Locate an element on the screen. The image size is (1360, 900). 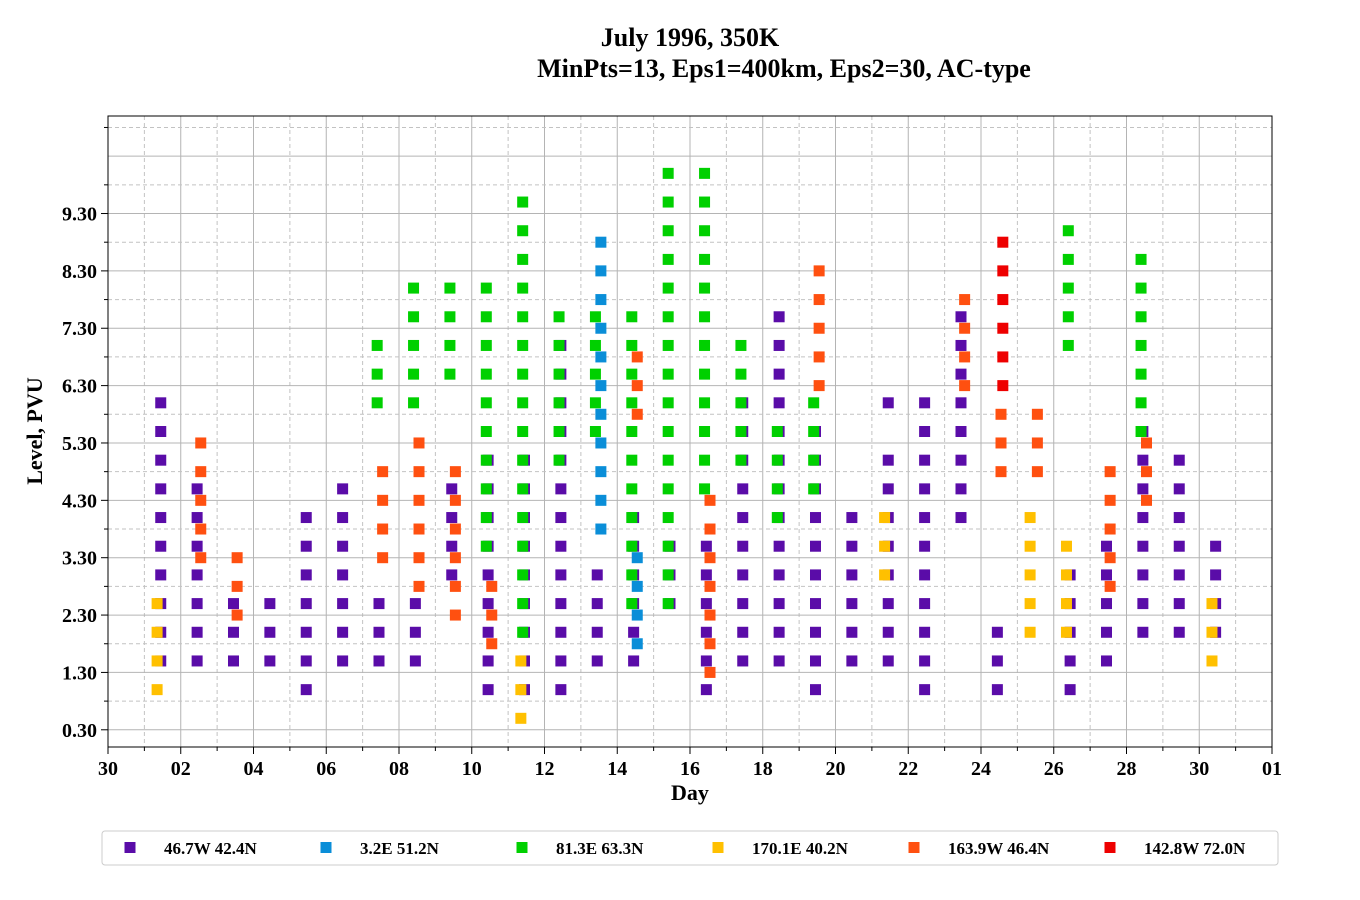
y-tick-label: 3.30 is located at coordinates (79, 559).